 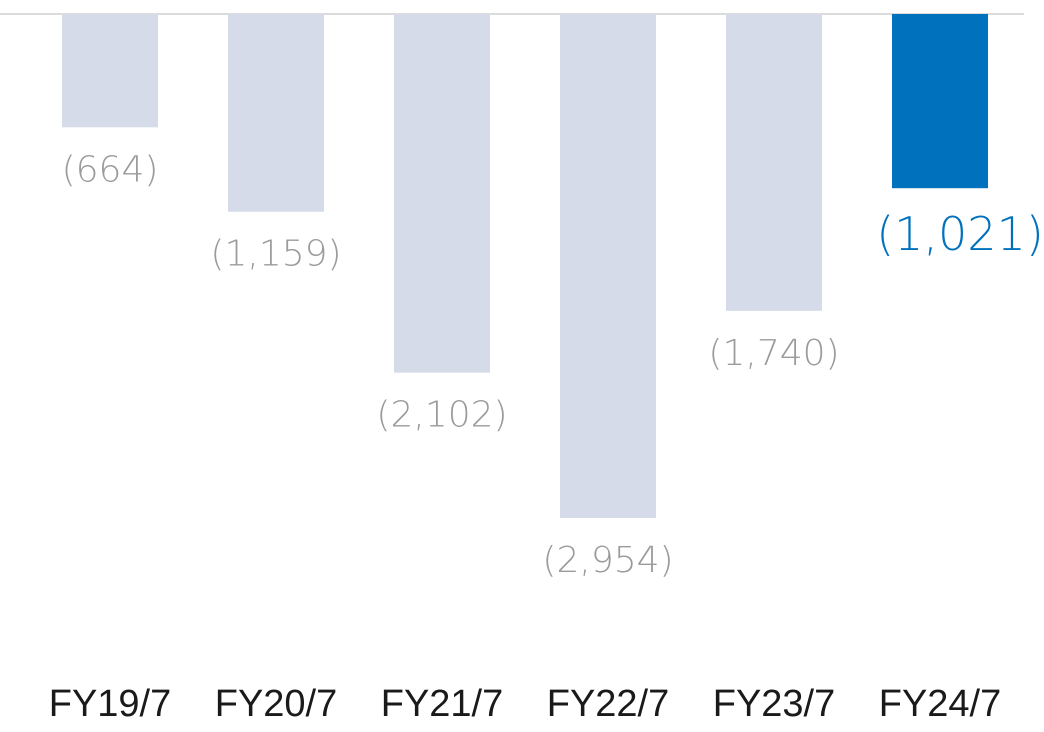 I want to click on value-label: (664), so click(x=110, y=169).